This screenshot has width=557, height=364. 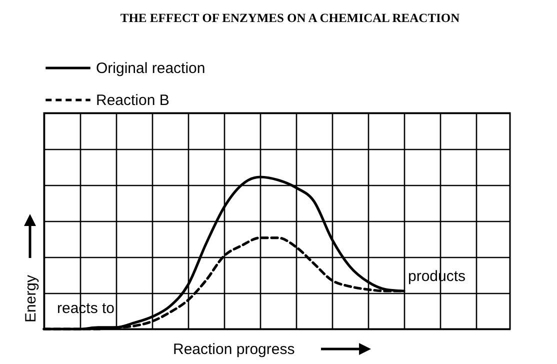 I want to click on y-axis-title: Energy, so click(x=31, y=298).